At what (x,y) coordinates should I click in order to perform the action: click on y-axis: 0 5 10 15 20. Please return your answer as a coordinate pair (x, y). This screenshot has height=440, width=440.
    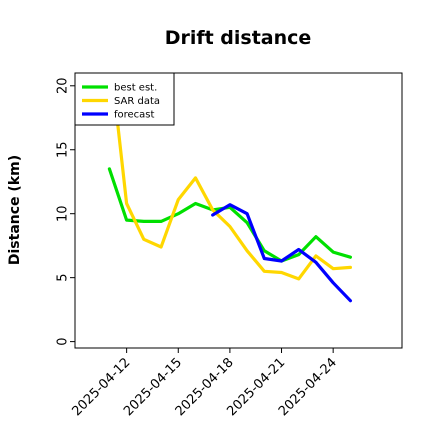
    Looking at the image, I should click on (65, 212).